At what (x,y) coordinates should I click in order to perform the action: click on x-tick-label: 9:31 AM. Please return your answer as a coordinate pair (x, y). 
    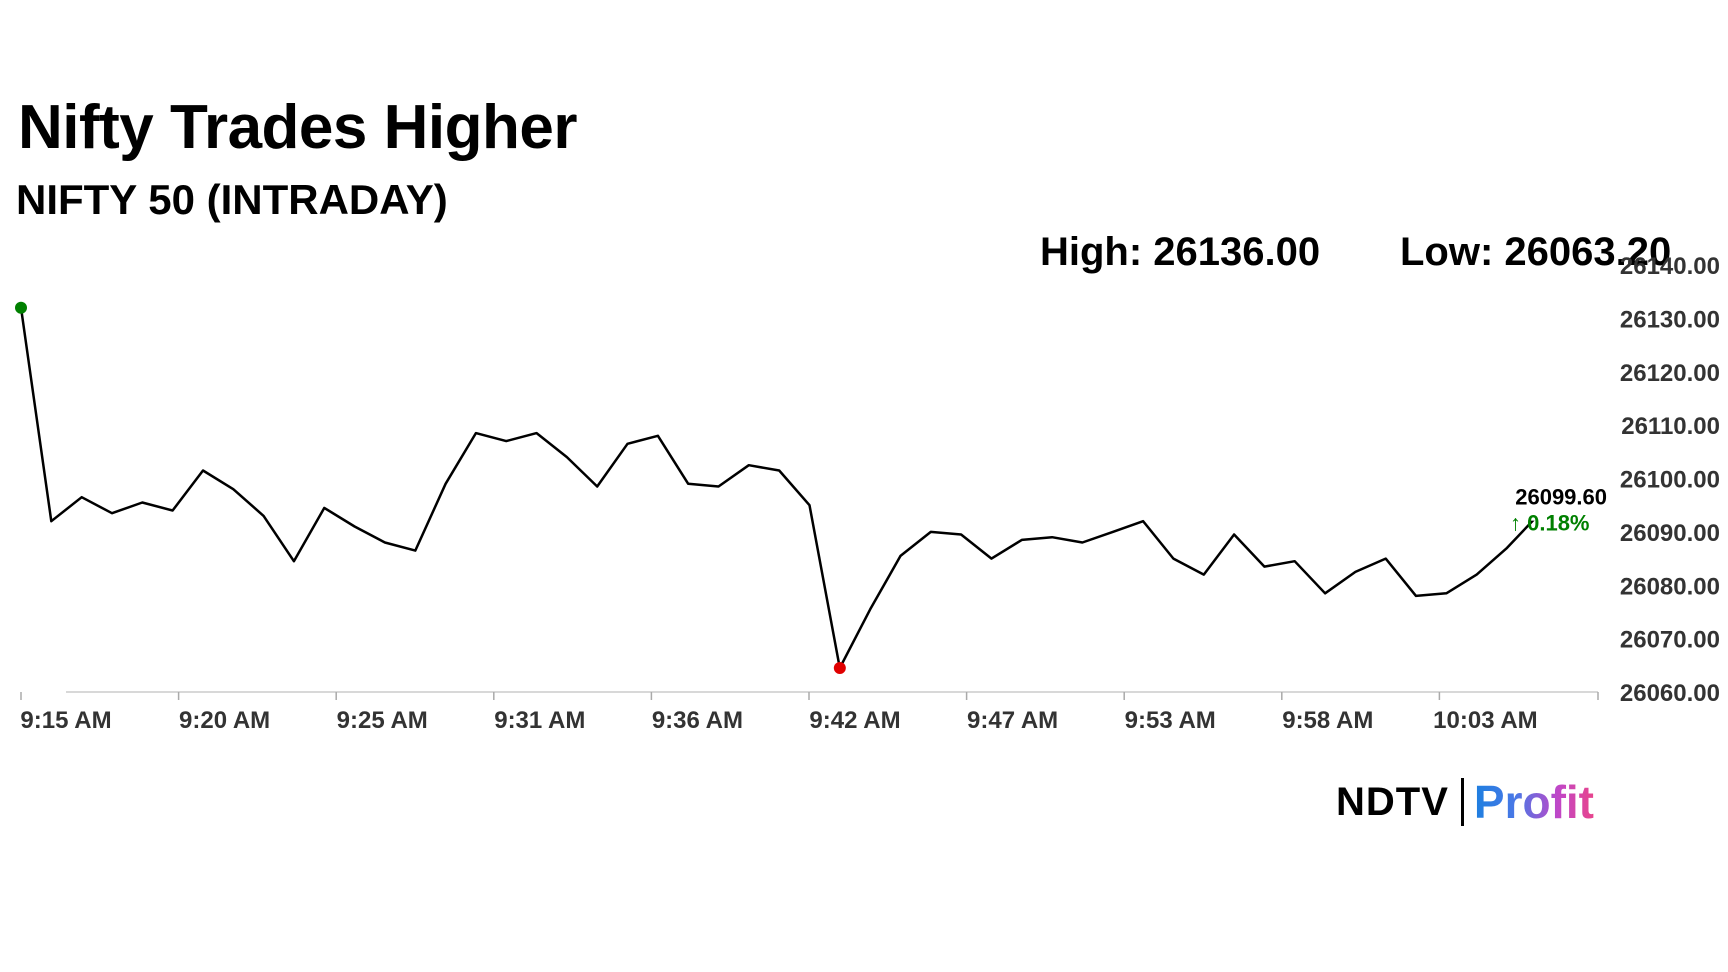
    Looking at the image, I should click on (539, 720).